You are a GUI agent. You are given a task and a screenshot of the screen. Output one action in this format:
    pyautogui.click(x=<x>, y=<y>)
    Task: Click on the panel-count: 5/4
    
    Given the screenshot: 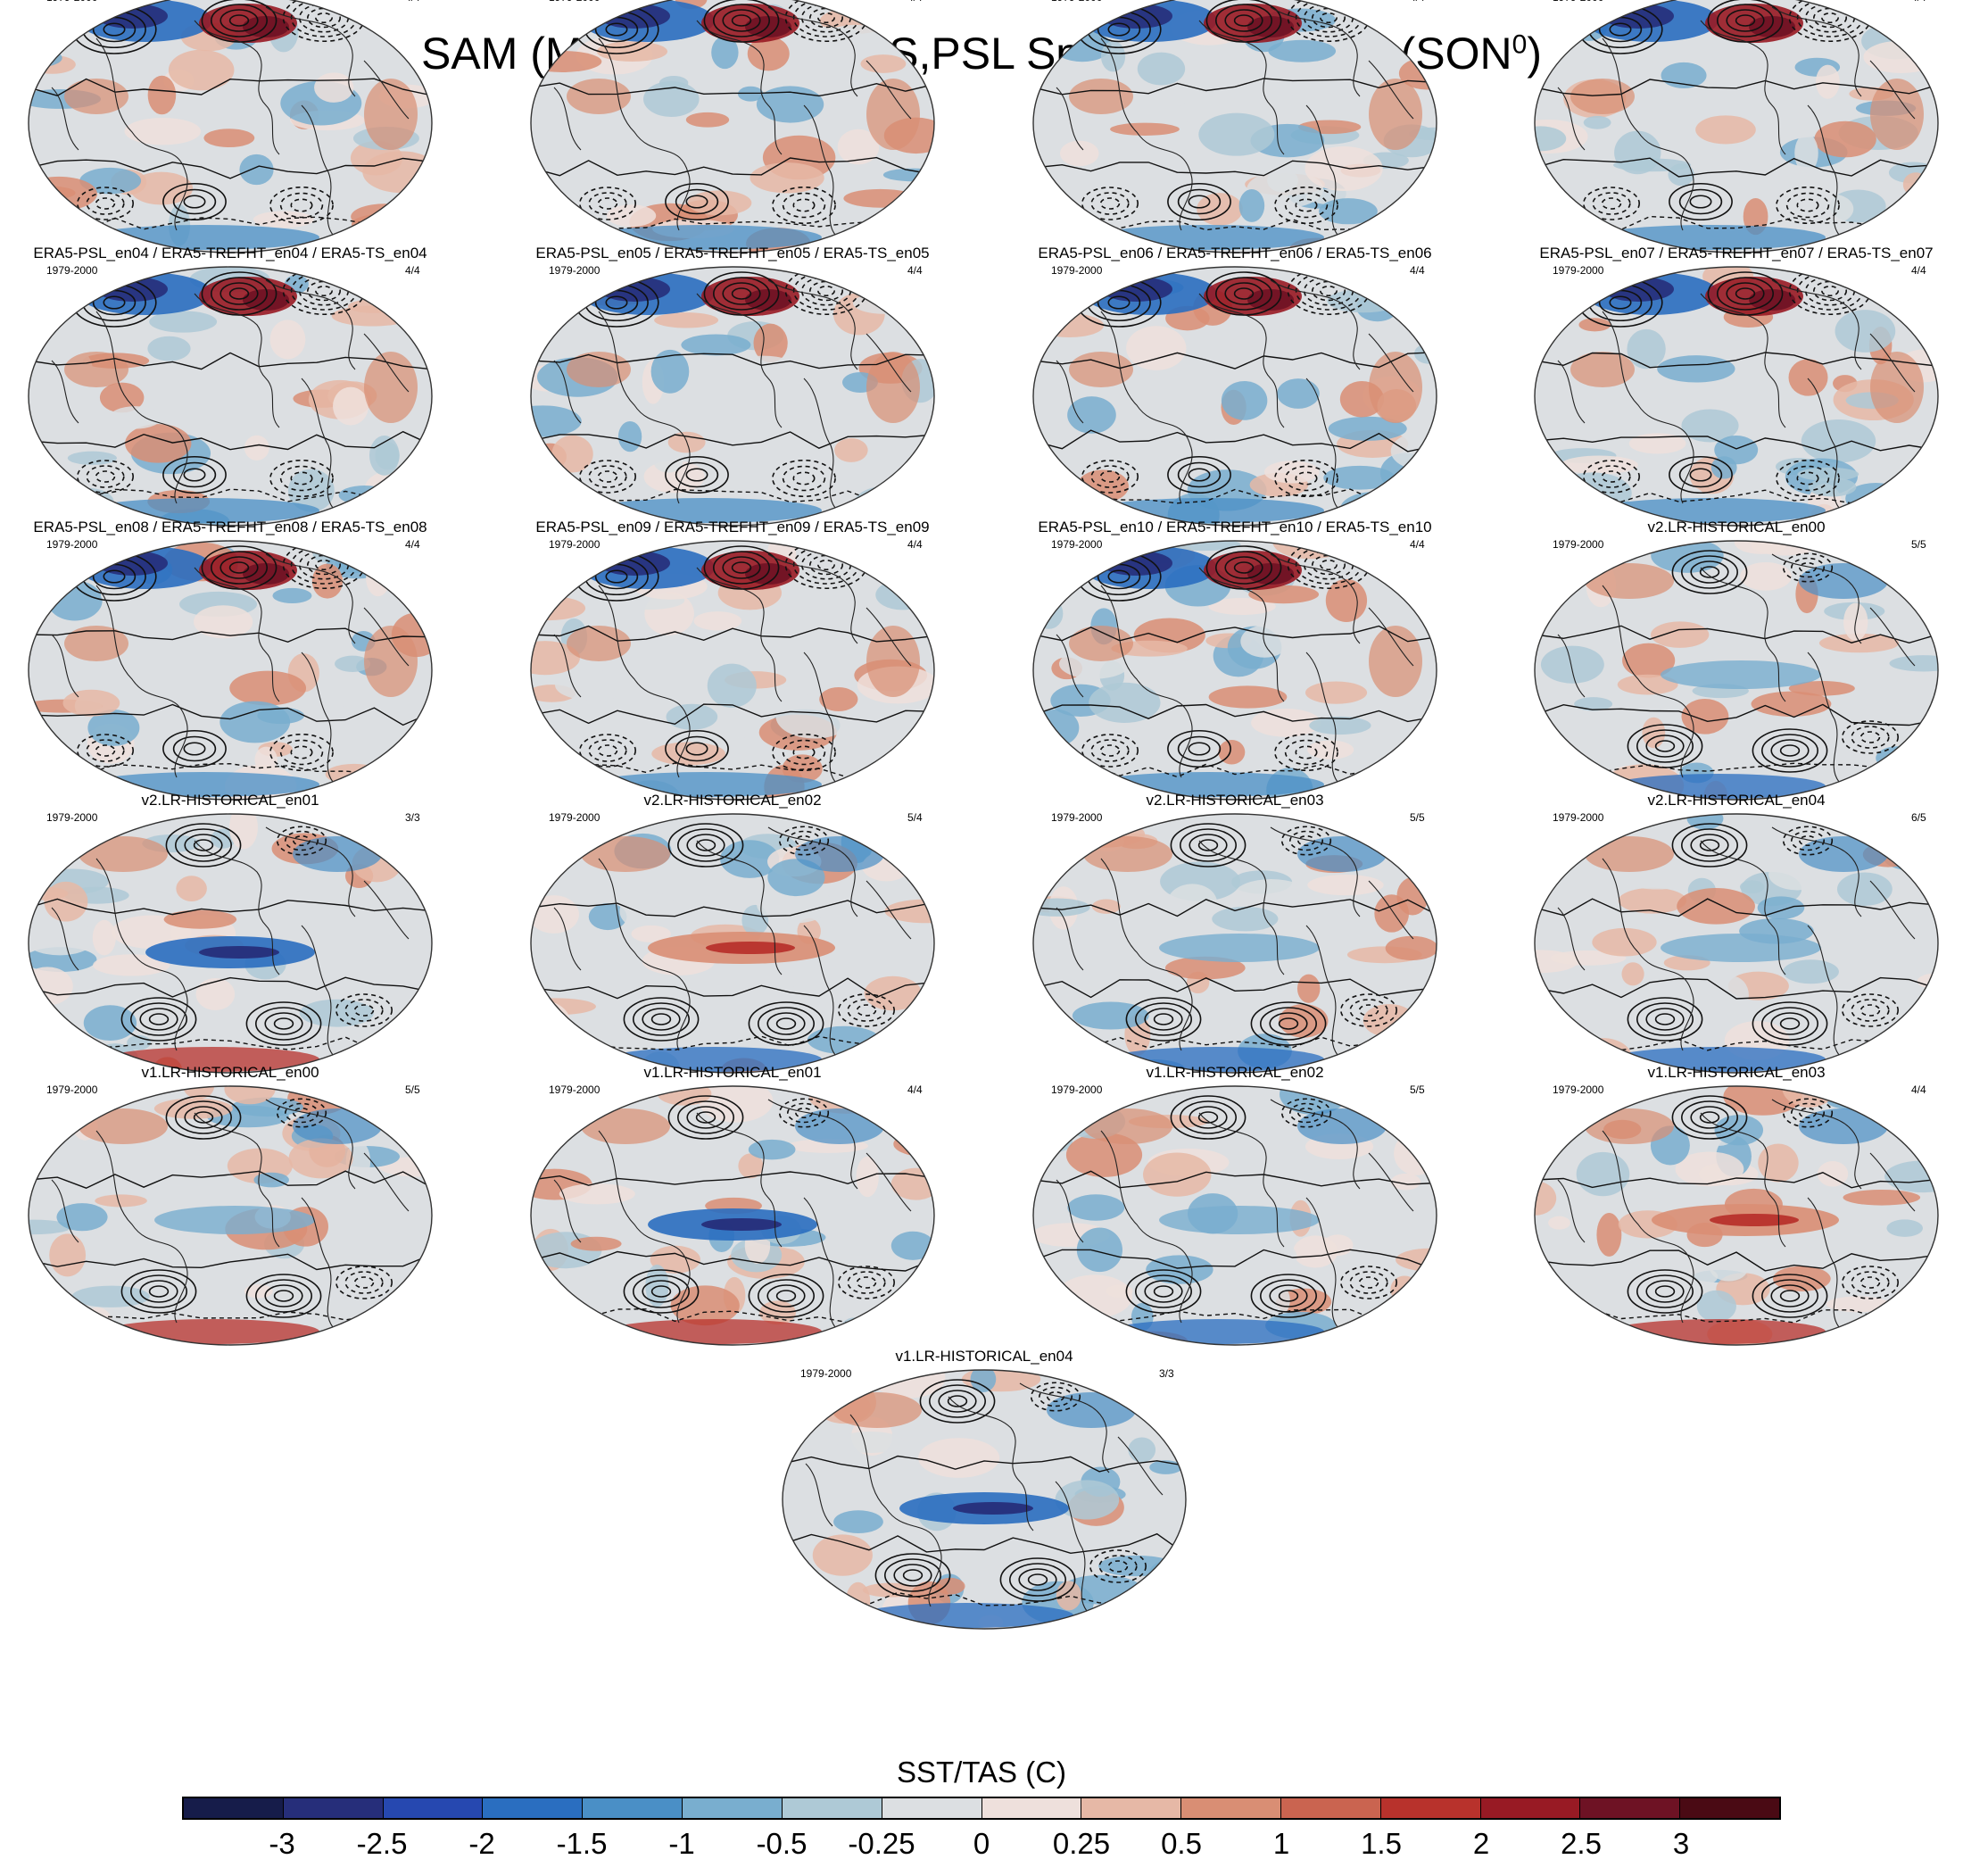 What is the action you would take?
    pyautogui.click(x=915, y=817)
    